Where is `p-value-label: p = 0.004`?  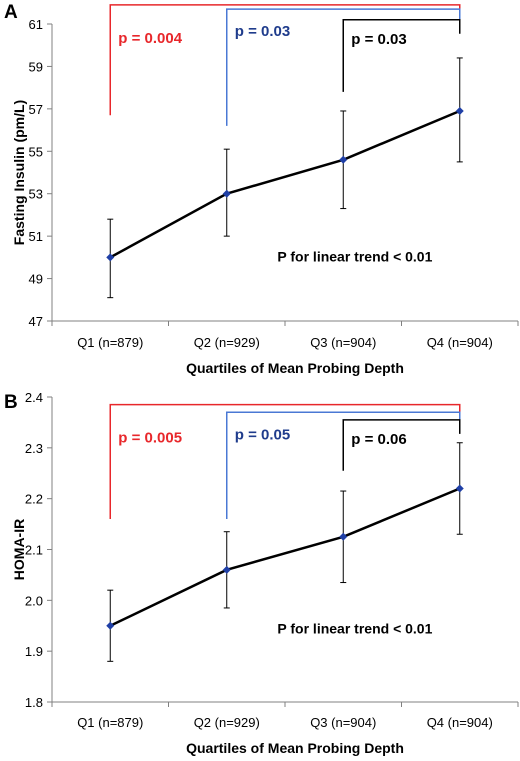 p-value-label: p = 0.004 is located at coordinates (150, 38).